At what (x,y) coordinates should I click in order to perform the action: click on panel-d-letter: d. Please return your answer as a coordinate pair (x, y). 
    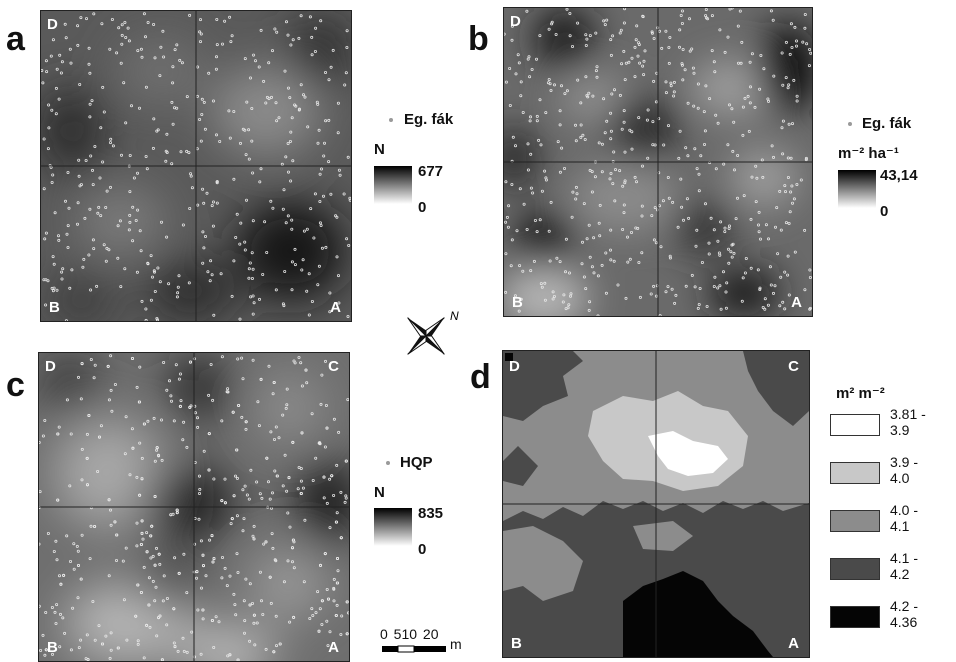
    Looking at the image, I should click on (480, 377).